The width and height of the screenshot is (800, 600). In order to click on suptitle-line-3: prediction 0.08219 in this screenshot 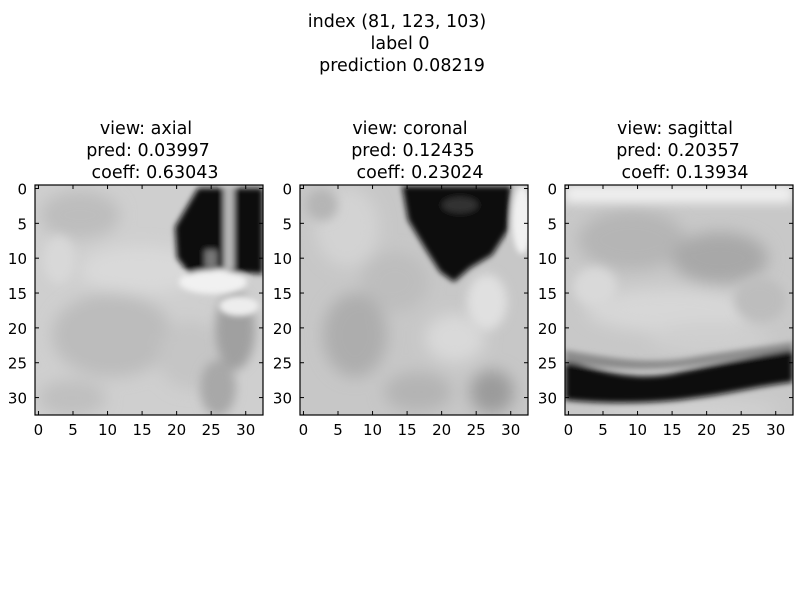, I will do `click(402, 66)`.